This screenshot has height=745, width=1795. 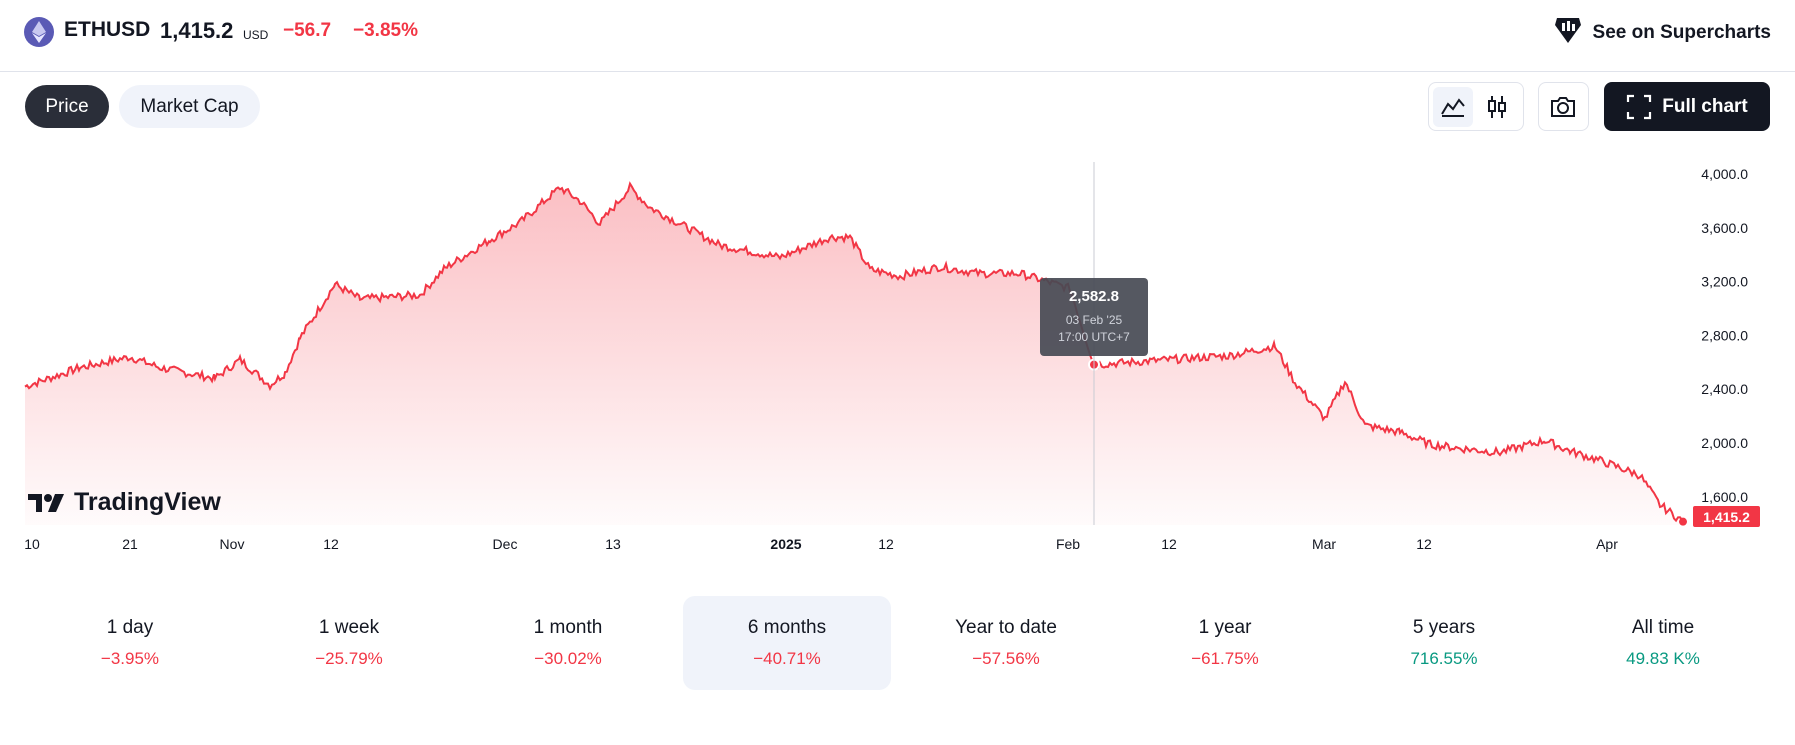 I want to click on supercharts-icon, so click(x=1568, y=33).